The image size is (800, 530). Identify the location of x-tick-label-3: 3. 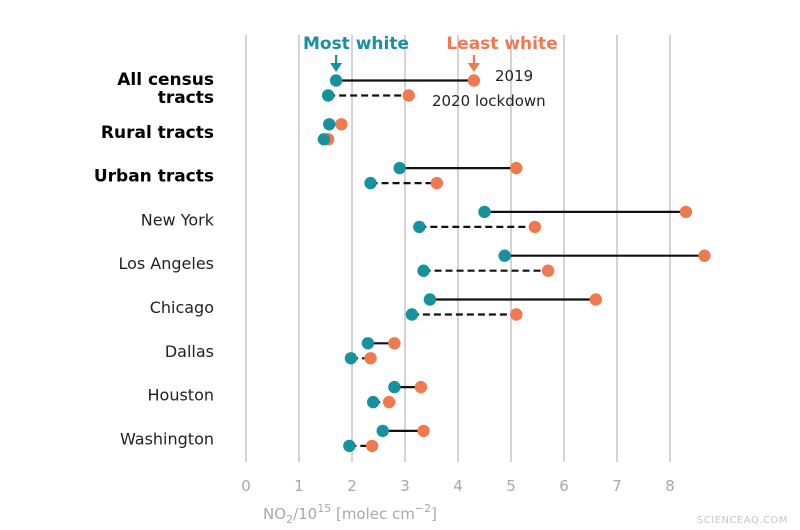
(405, 486).